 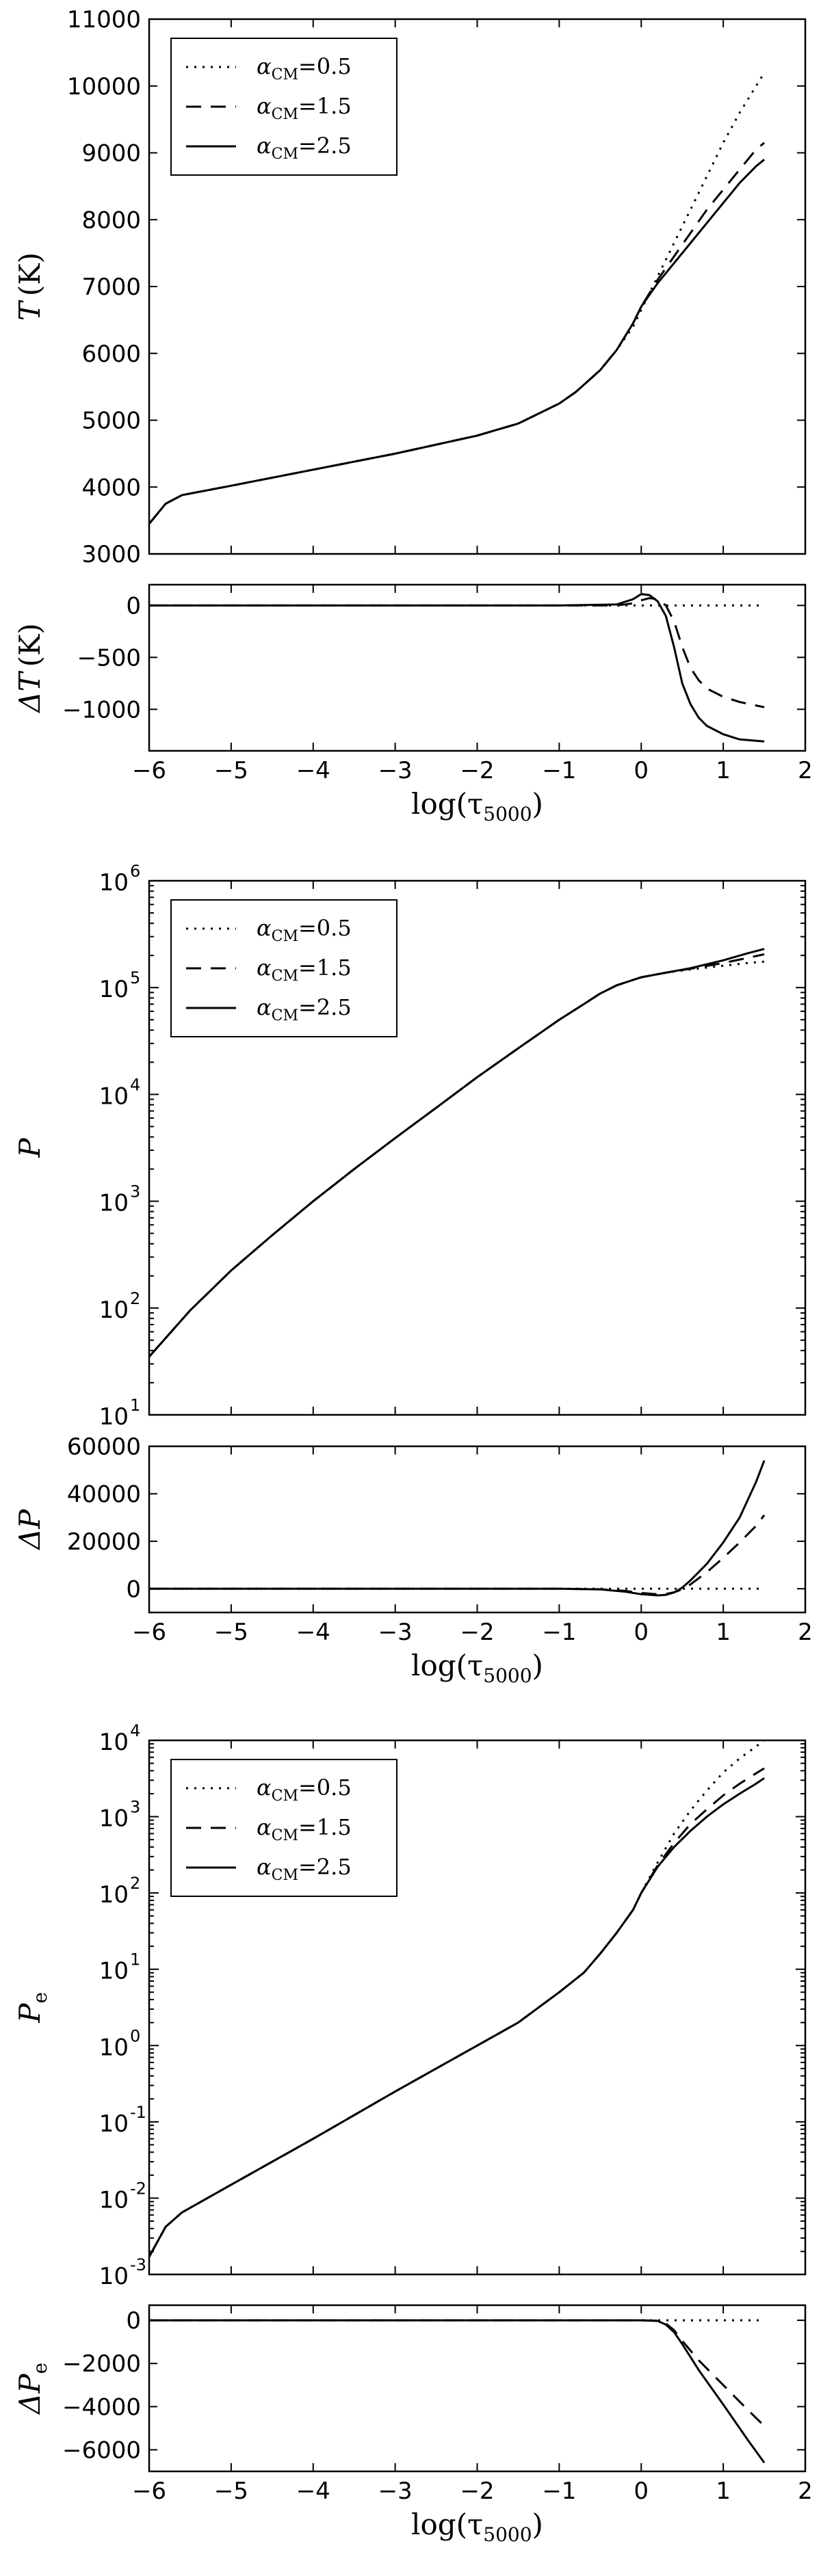 What do you see at coordinates (457, 1152) in the screenshot?
I see `series-line-solid` at bounding box center [457, 1152].